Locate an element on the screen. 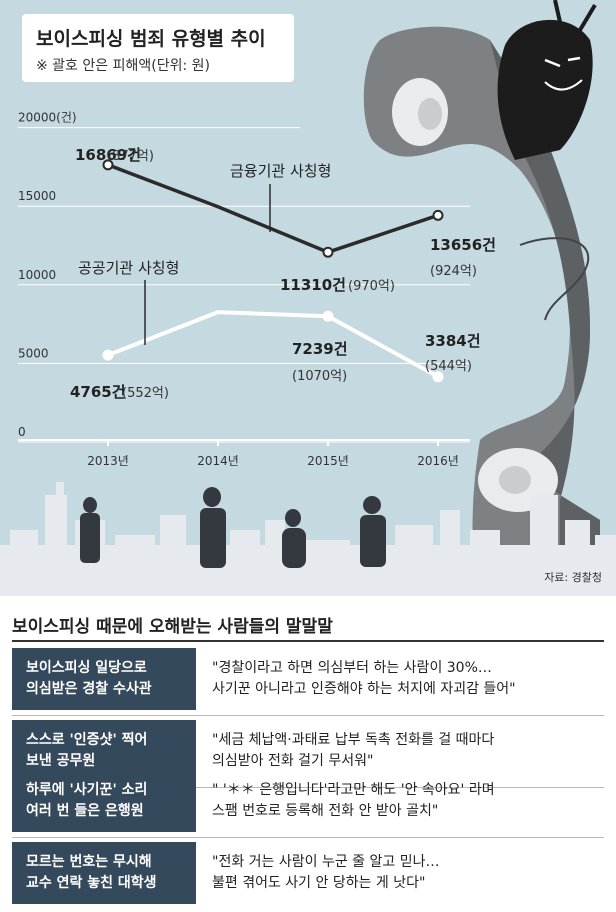 Image resolution: width=616 pixels, height=912 pixels. chart-title-box: 보이스피싱 범죄 유형별 추이 ※ 괄호 안은 피해액(단위: 원) is located at coordinates (158, 48).